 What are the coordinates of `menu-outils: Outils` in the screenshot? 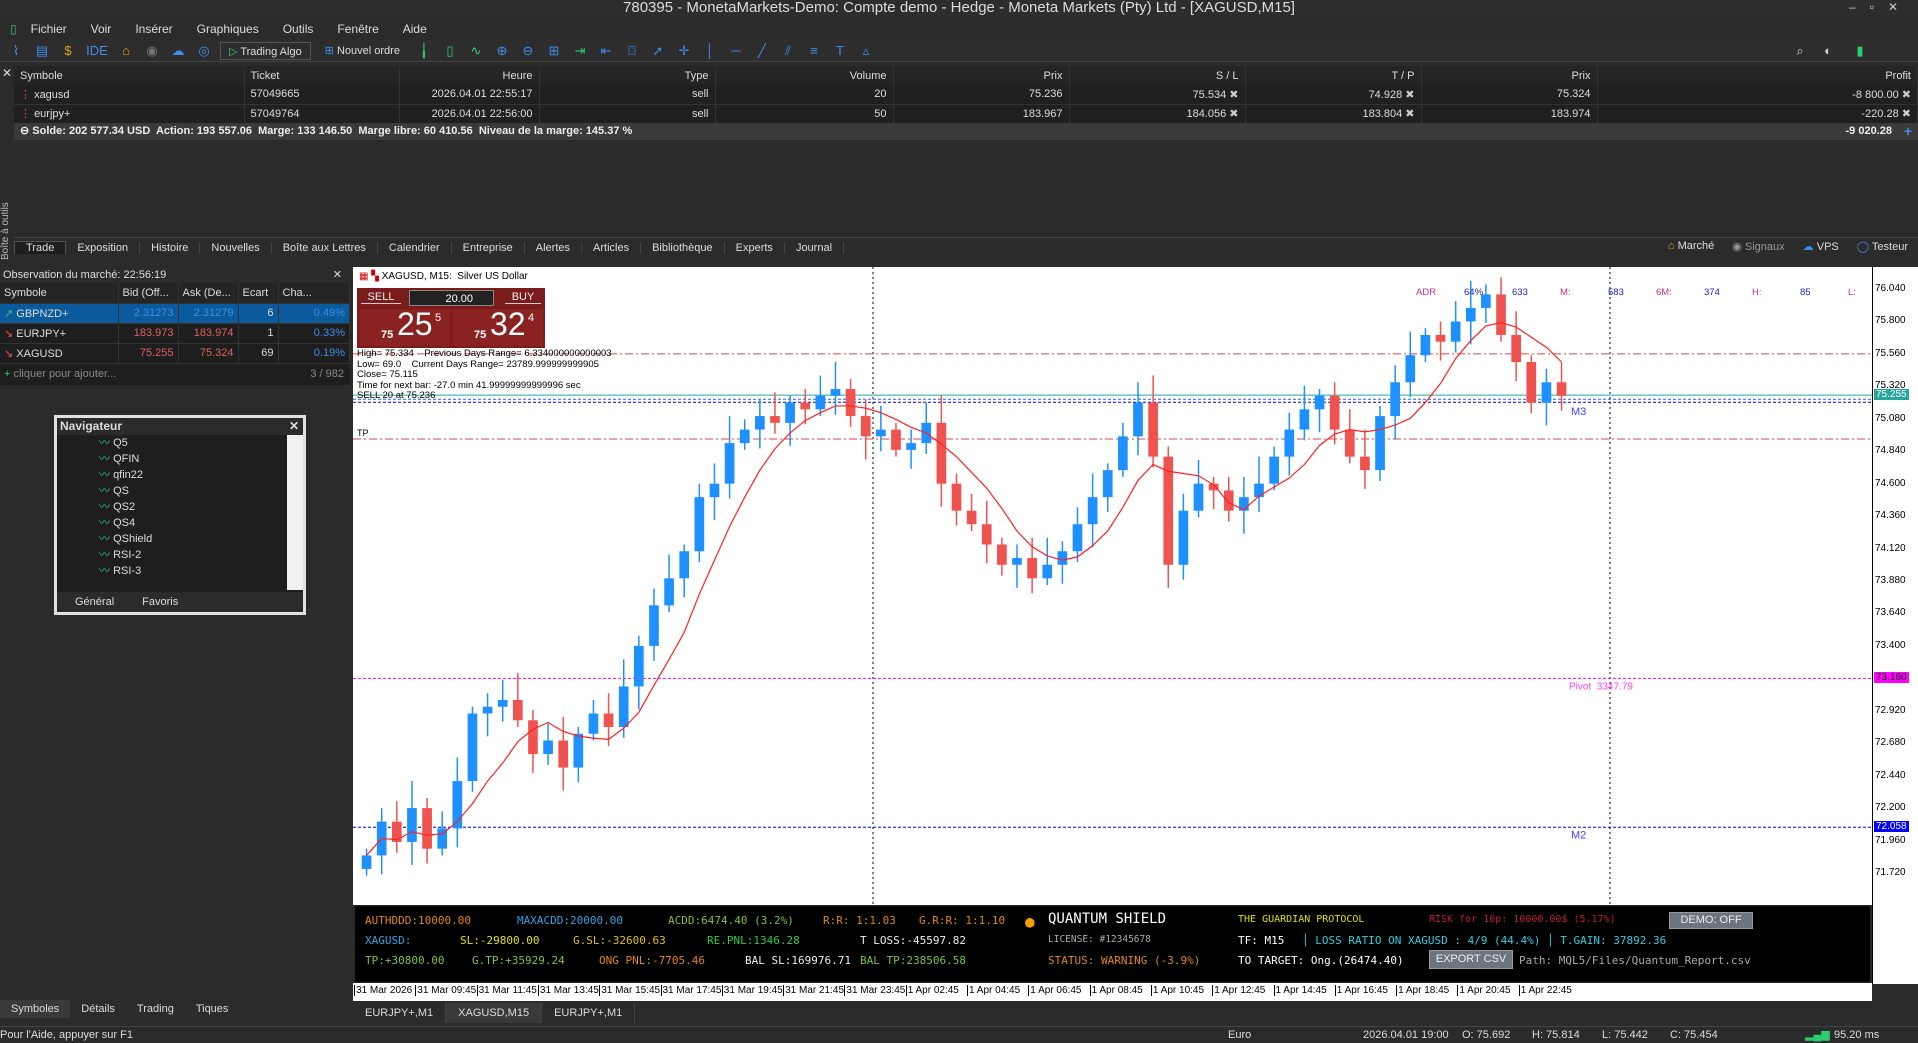 It's located at (298, 29).